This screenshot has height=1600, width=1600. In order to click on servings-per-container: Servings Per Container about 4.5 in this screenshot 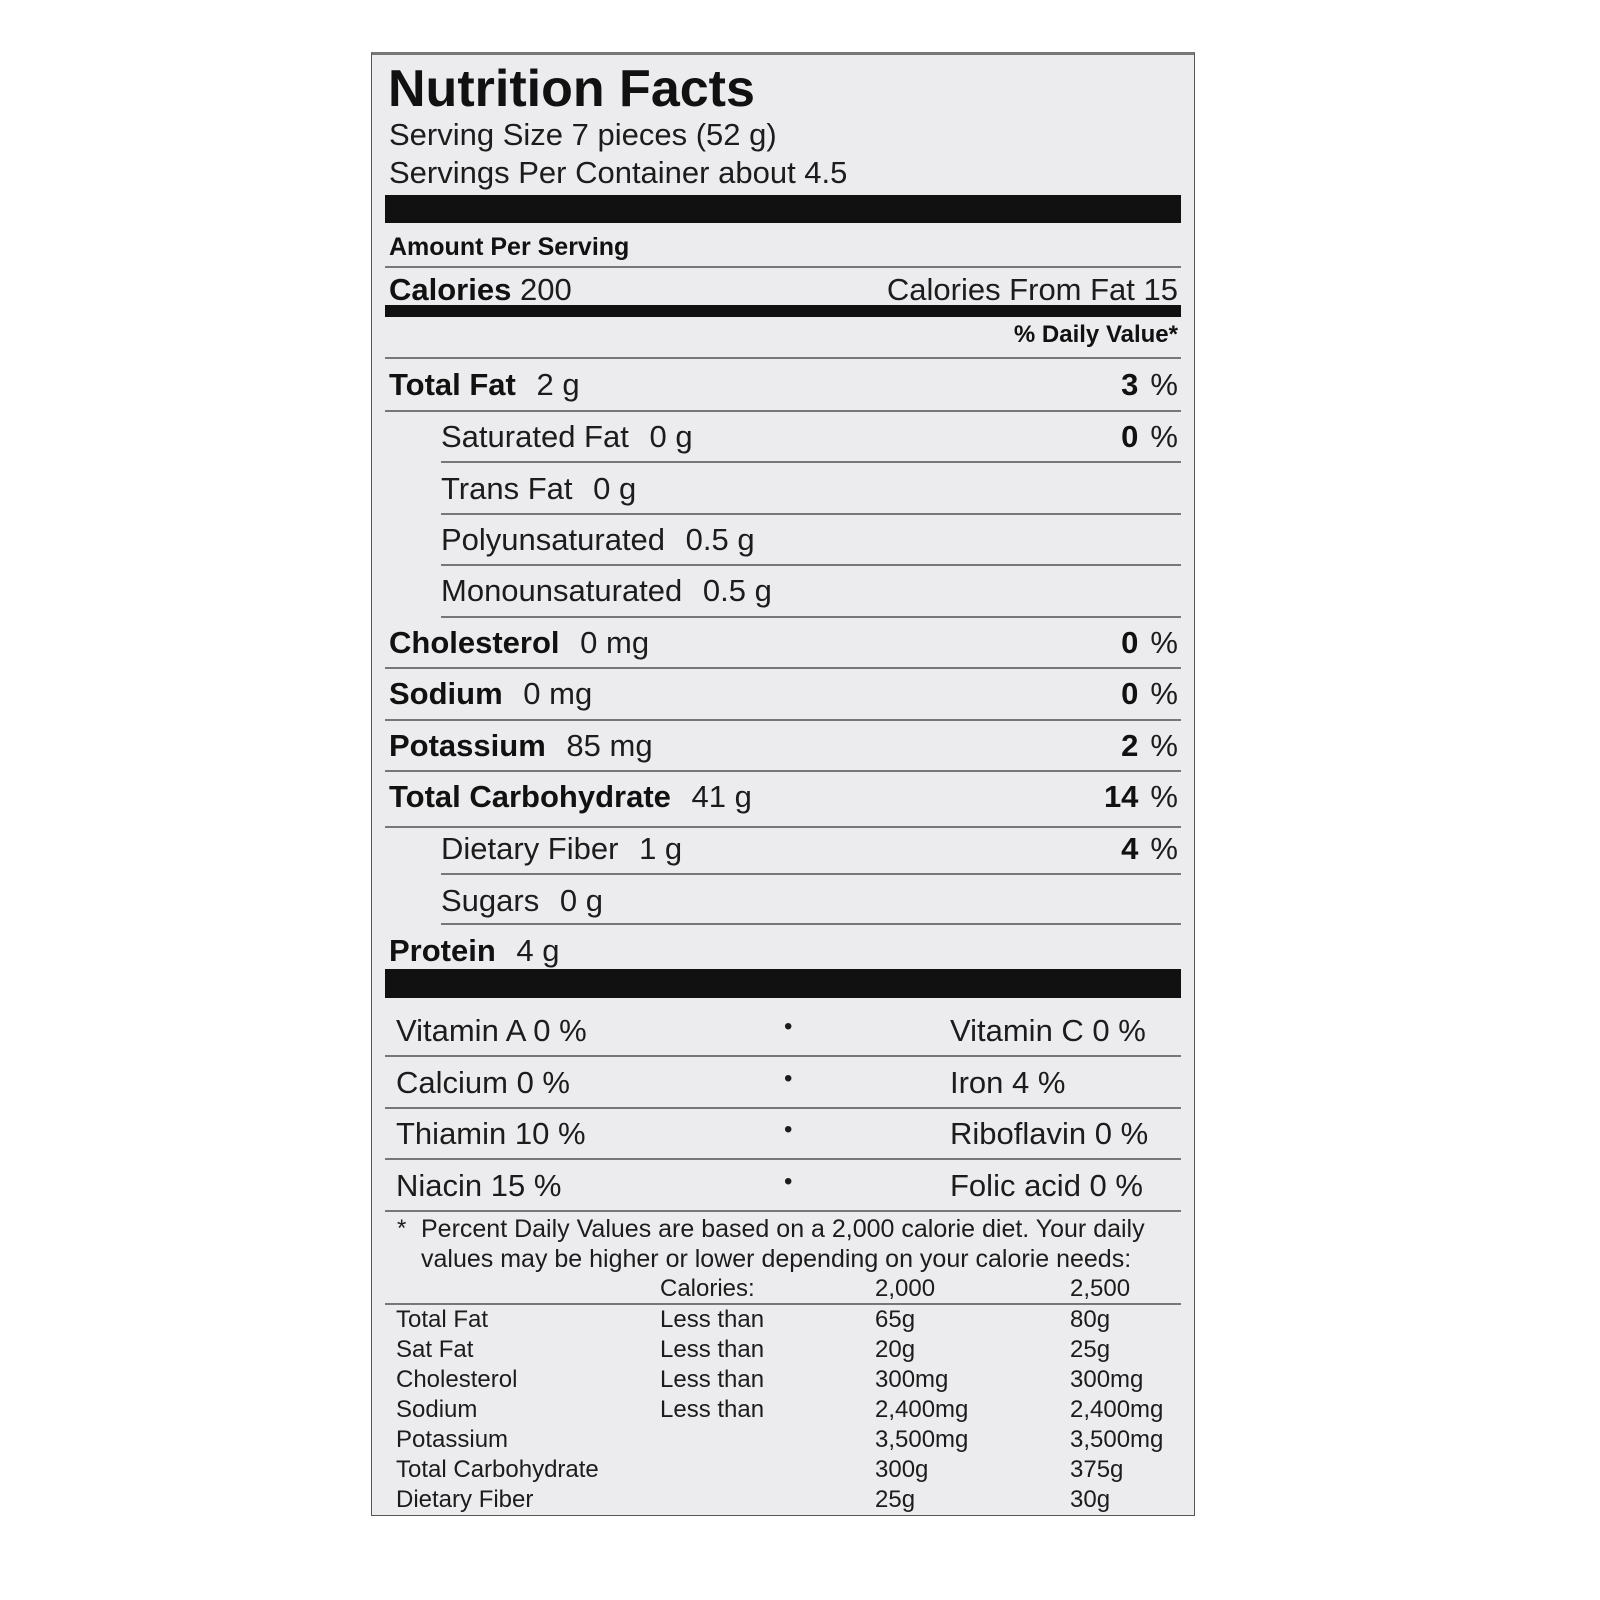, I will do `click(618, 172)`.